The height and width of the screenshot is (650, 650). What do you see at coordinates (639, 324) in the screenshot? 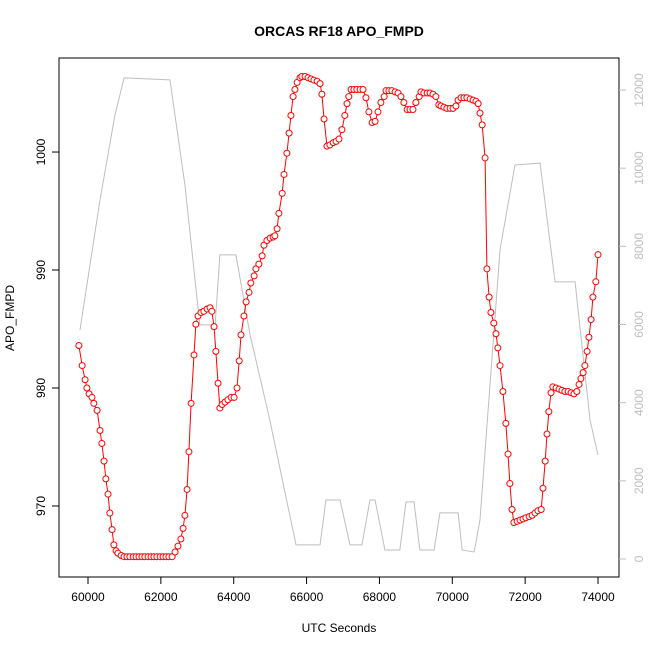
I see `y2-tick-label: 6000` at bounding box center [639, 324].